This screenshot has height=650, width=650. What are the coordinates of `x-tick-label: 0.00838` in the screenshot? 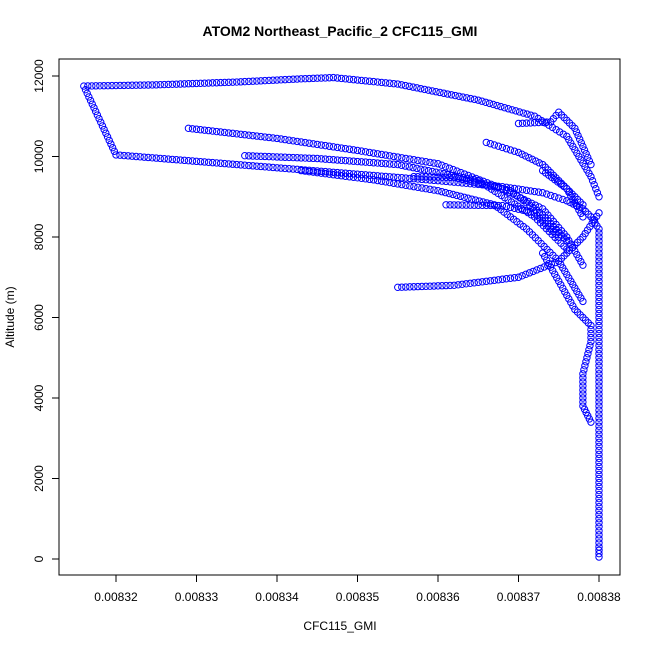 It's located at (599, 597).